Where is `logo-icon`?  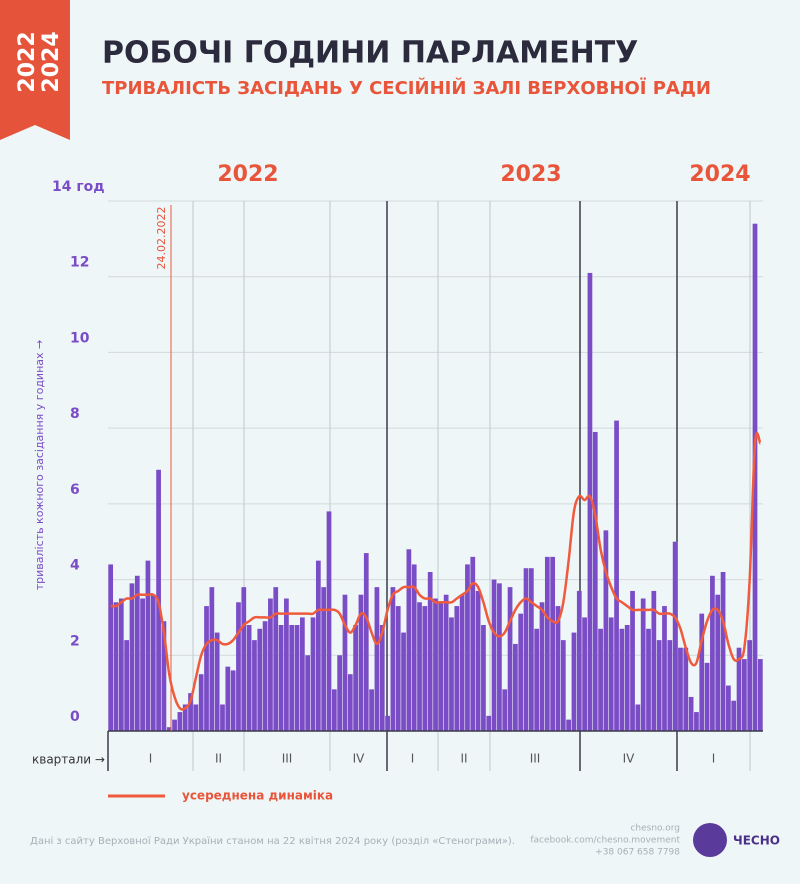
logo-icon is located at coordinates (710, 840).